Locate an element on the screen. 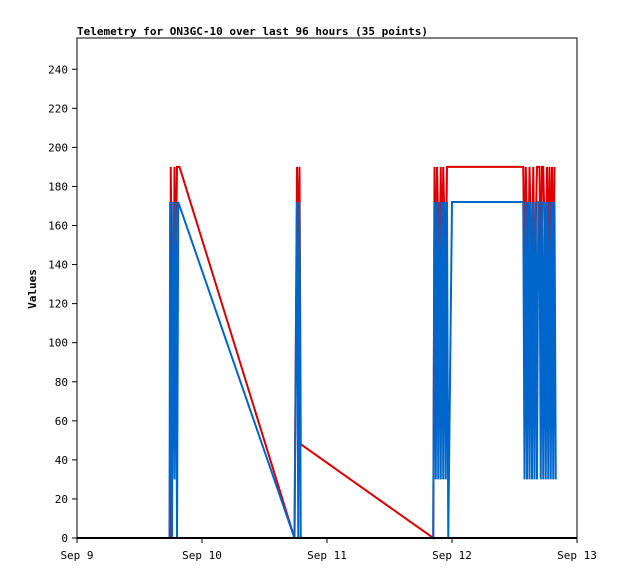  y-tick-label: 180 is located at coordinates (58, 186).